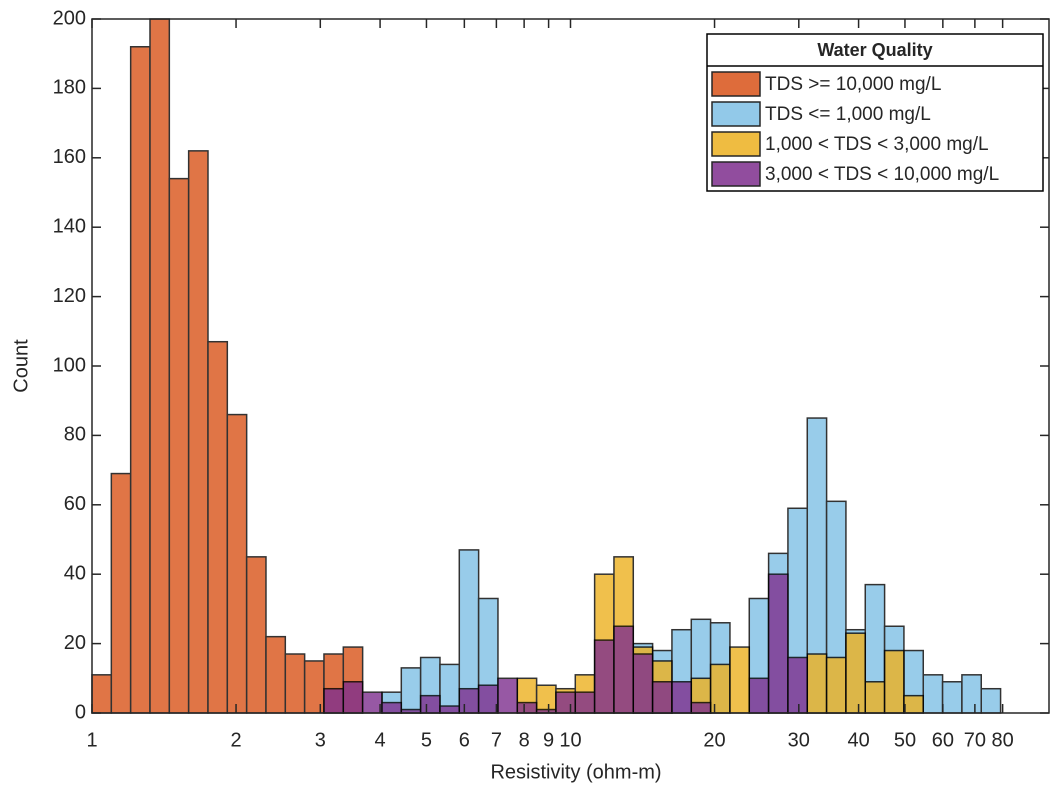 This screenshot has height=787, width=1050. I want to click on y-tick-label: 180, so click(69, 88).